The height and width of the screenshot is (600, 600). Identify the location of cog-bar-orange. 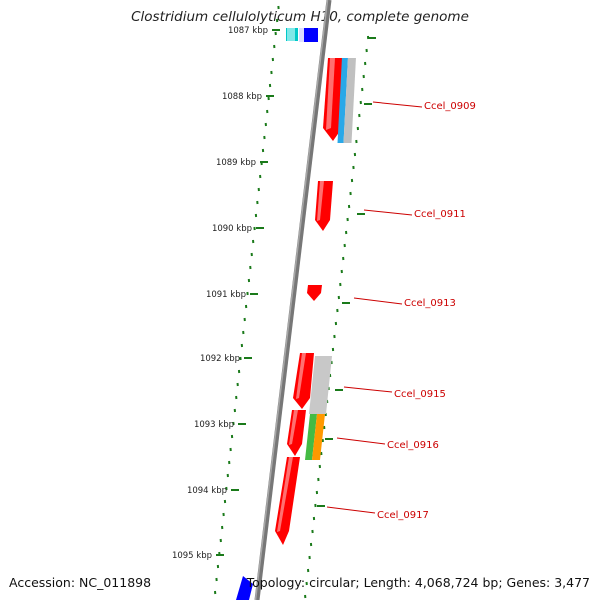
(318, 437).